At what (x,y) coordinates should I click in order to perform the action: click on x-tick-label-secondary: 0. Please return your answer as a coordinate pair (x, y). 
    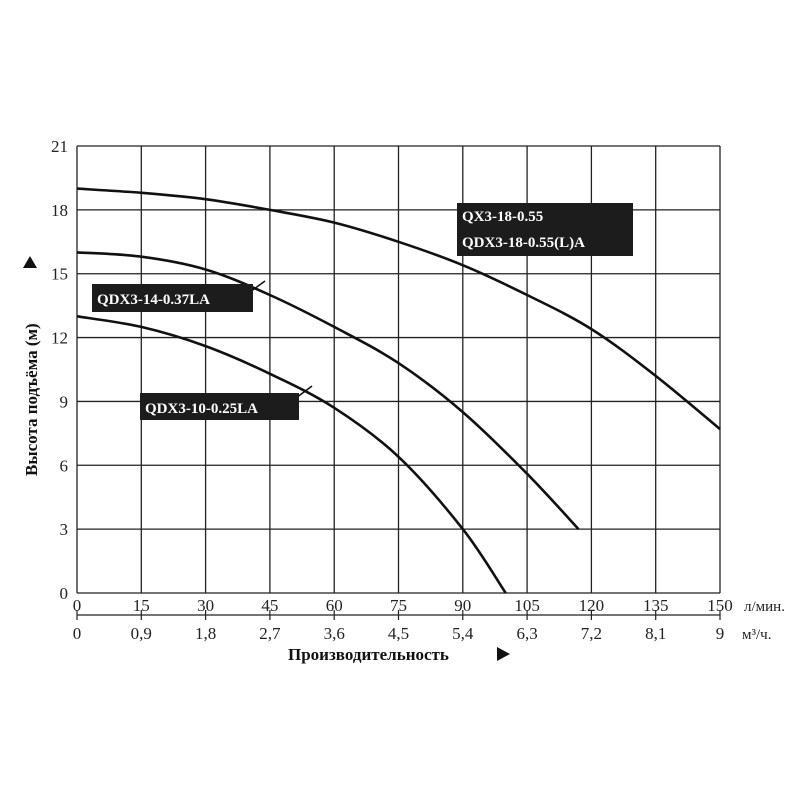
    Looking at the image, I should click on (77, 633).